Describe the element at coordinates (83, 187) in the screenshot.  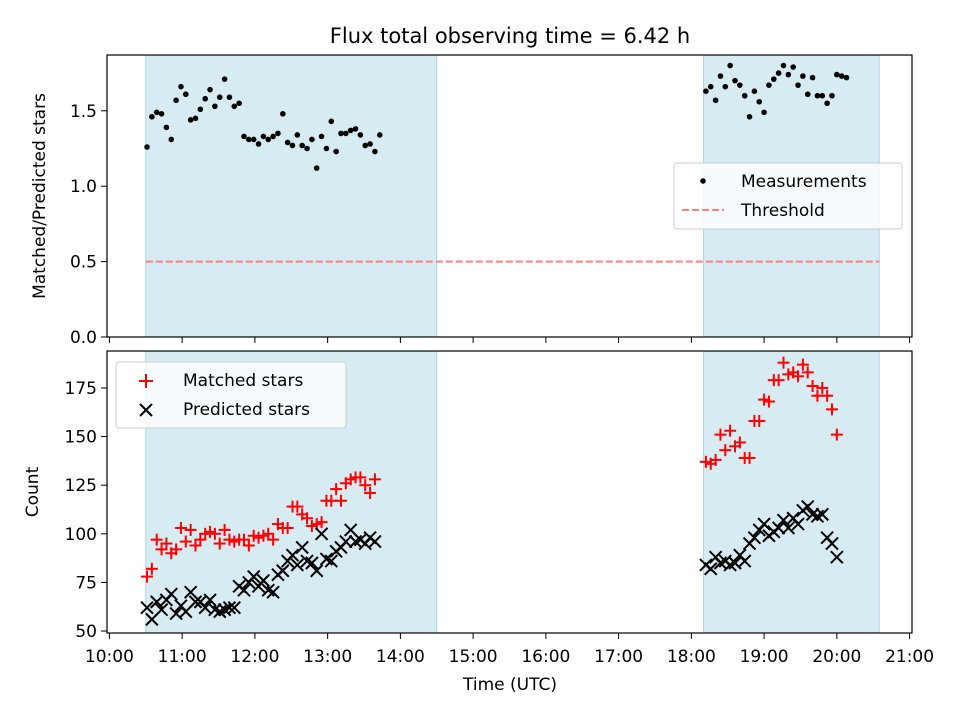
I see `top-ytick-label-2: 1.0` at that location.